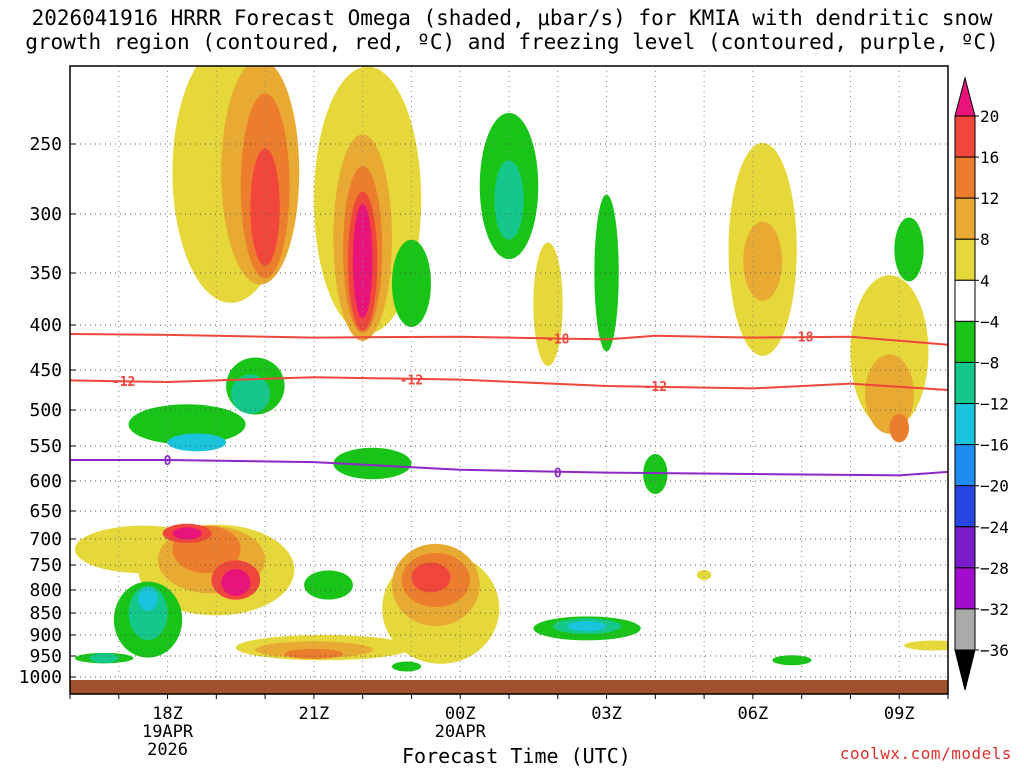 The image size is (1024, 768). Describe the element at coordinates (45, 144) in the screenshot. I see `ytick-label-250: 250` at that location.